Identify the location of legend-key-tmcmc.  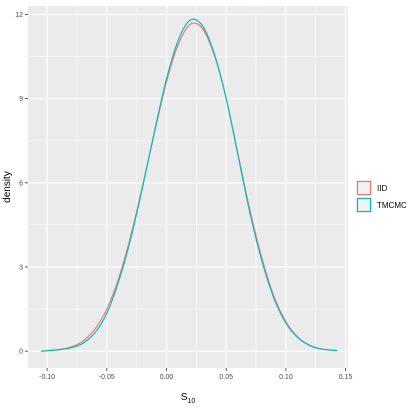
(364, 205).